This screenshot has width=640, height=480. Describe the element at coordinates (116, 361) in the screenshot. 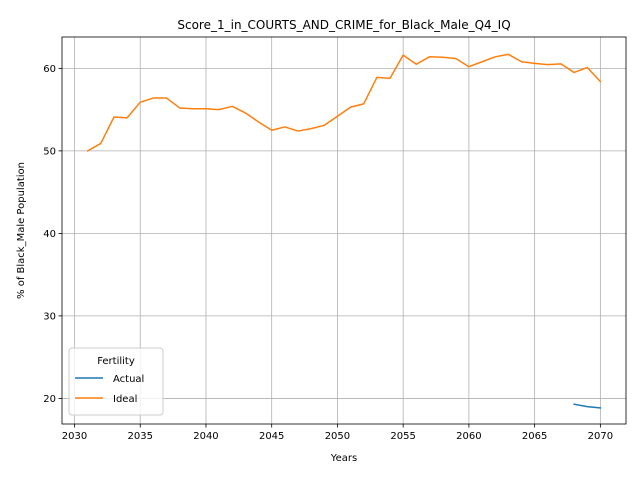

I see `legend-title: Fertility` at that location.